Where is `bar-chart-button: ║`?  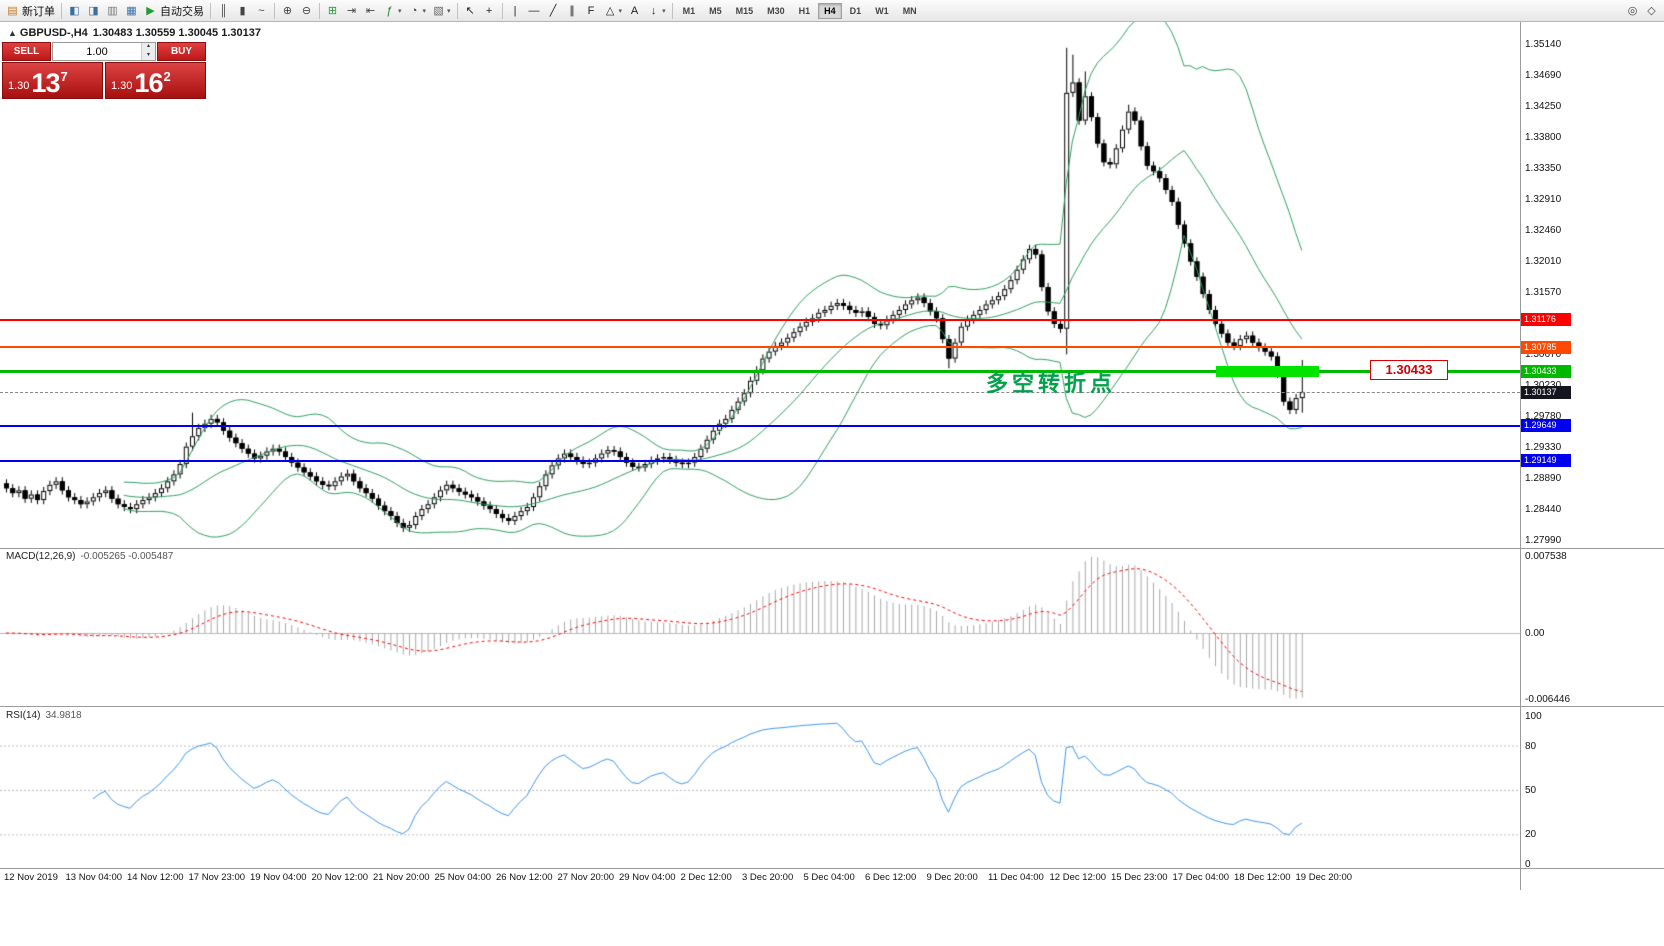 bar-chart-button: ║ is located at coordinates (223, 11).